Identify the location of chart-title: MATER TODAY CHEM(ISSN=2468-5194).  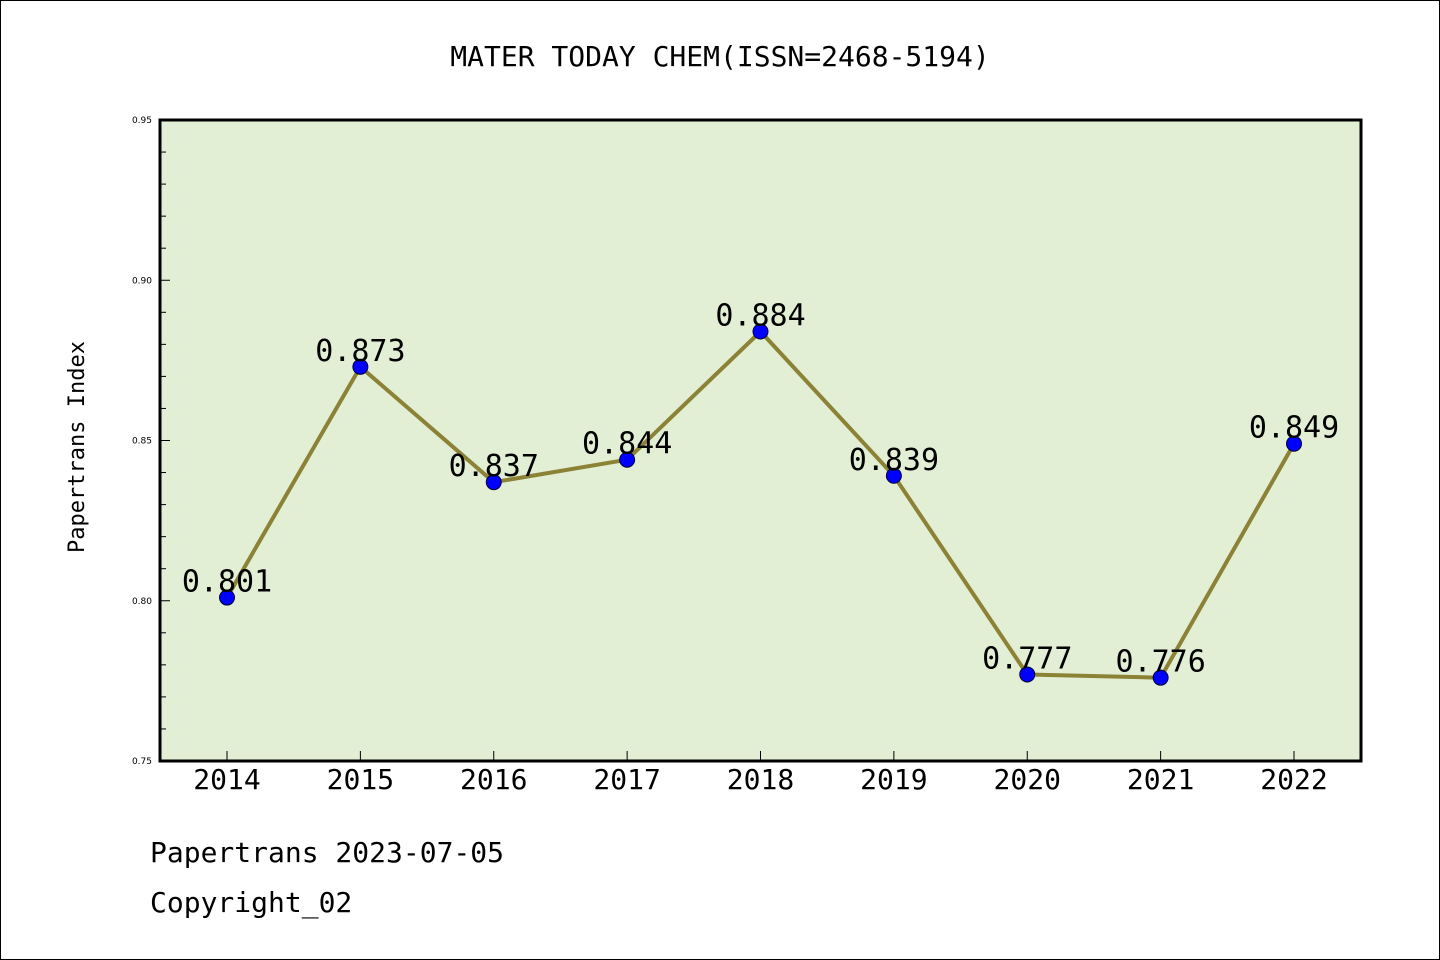
(719, 56).